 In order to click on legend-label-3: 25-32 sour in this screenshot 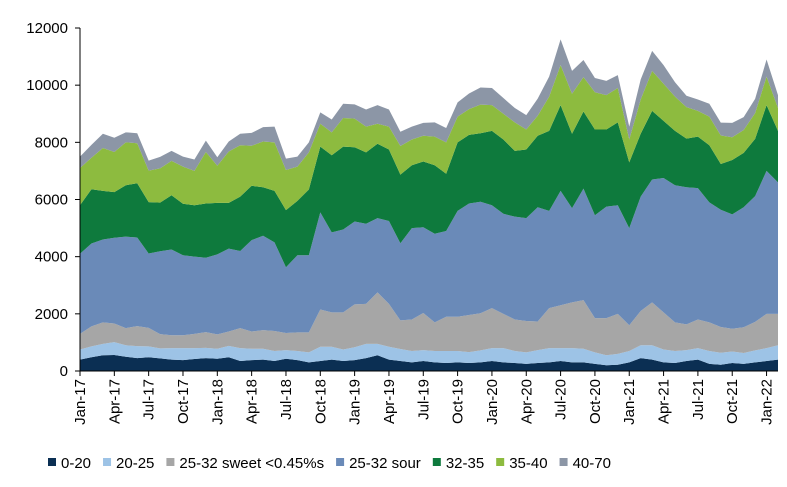, I will do `click(385, 463)`.